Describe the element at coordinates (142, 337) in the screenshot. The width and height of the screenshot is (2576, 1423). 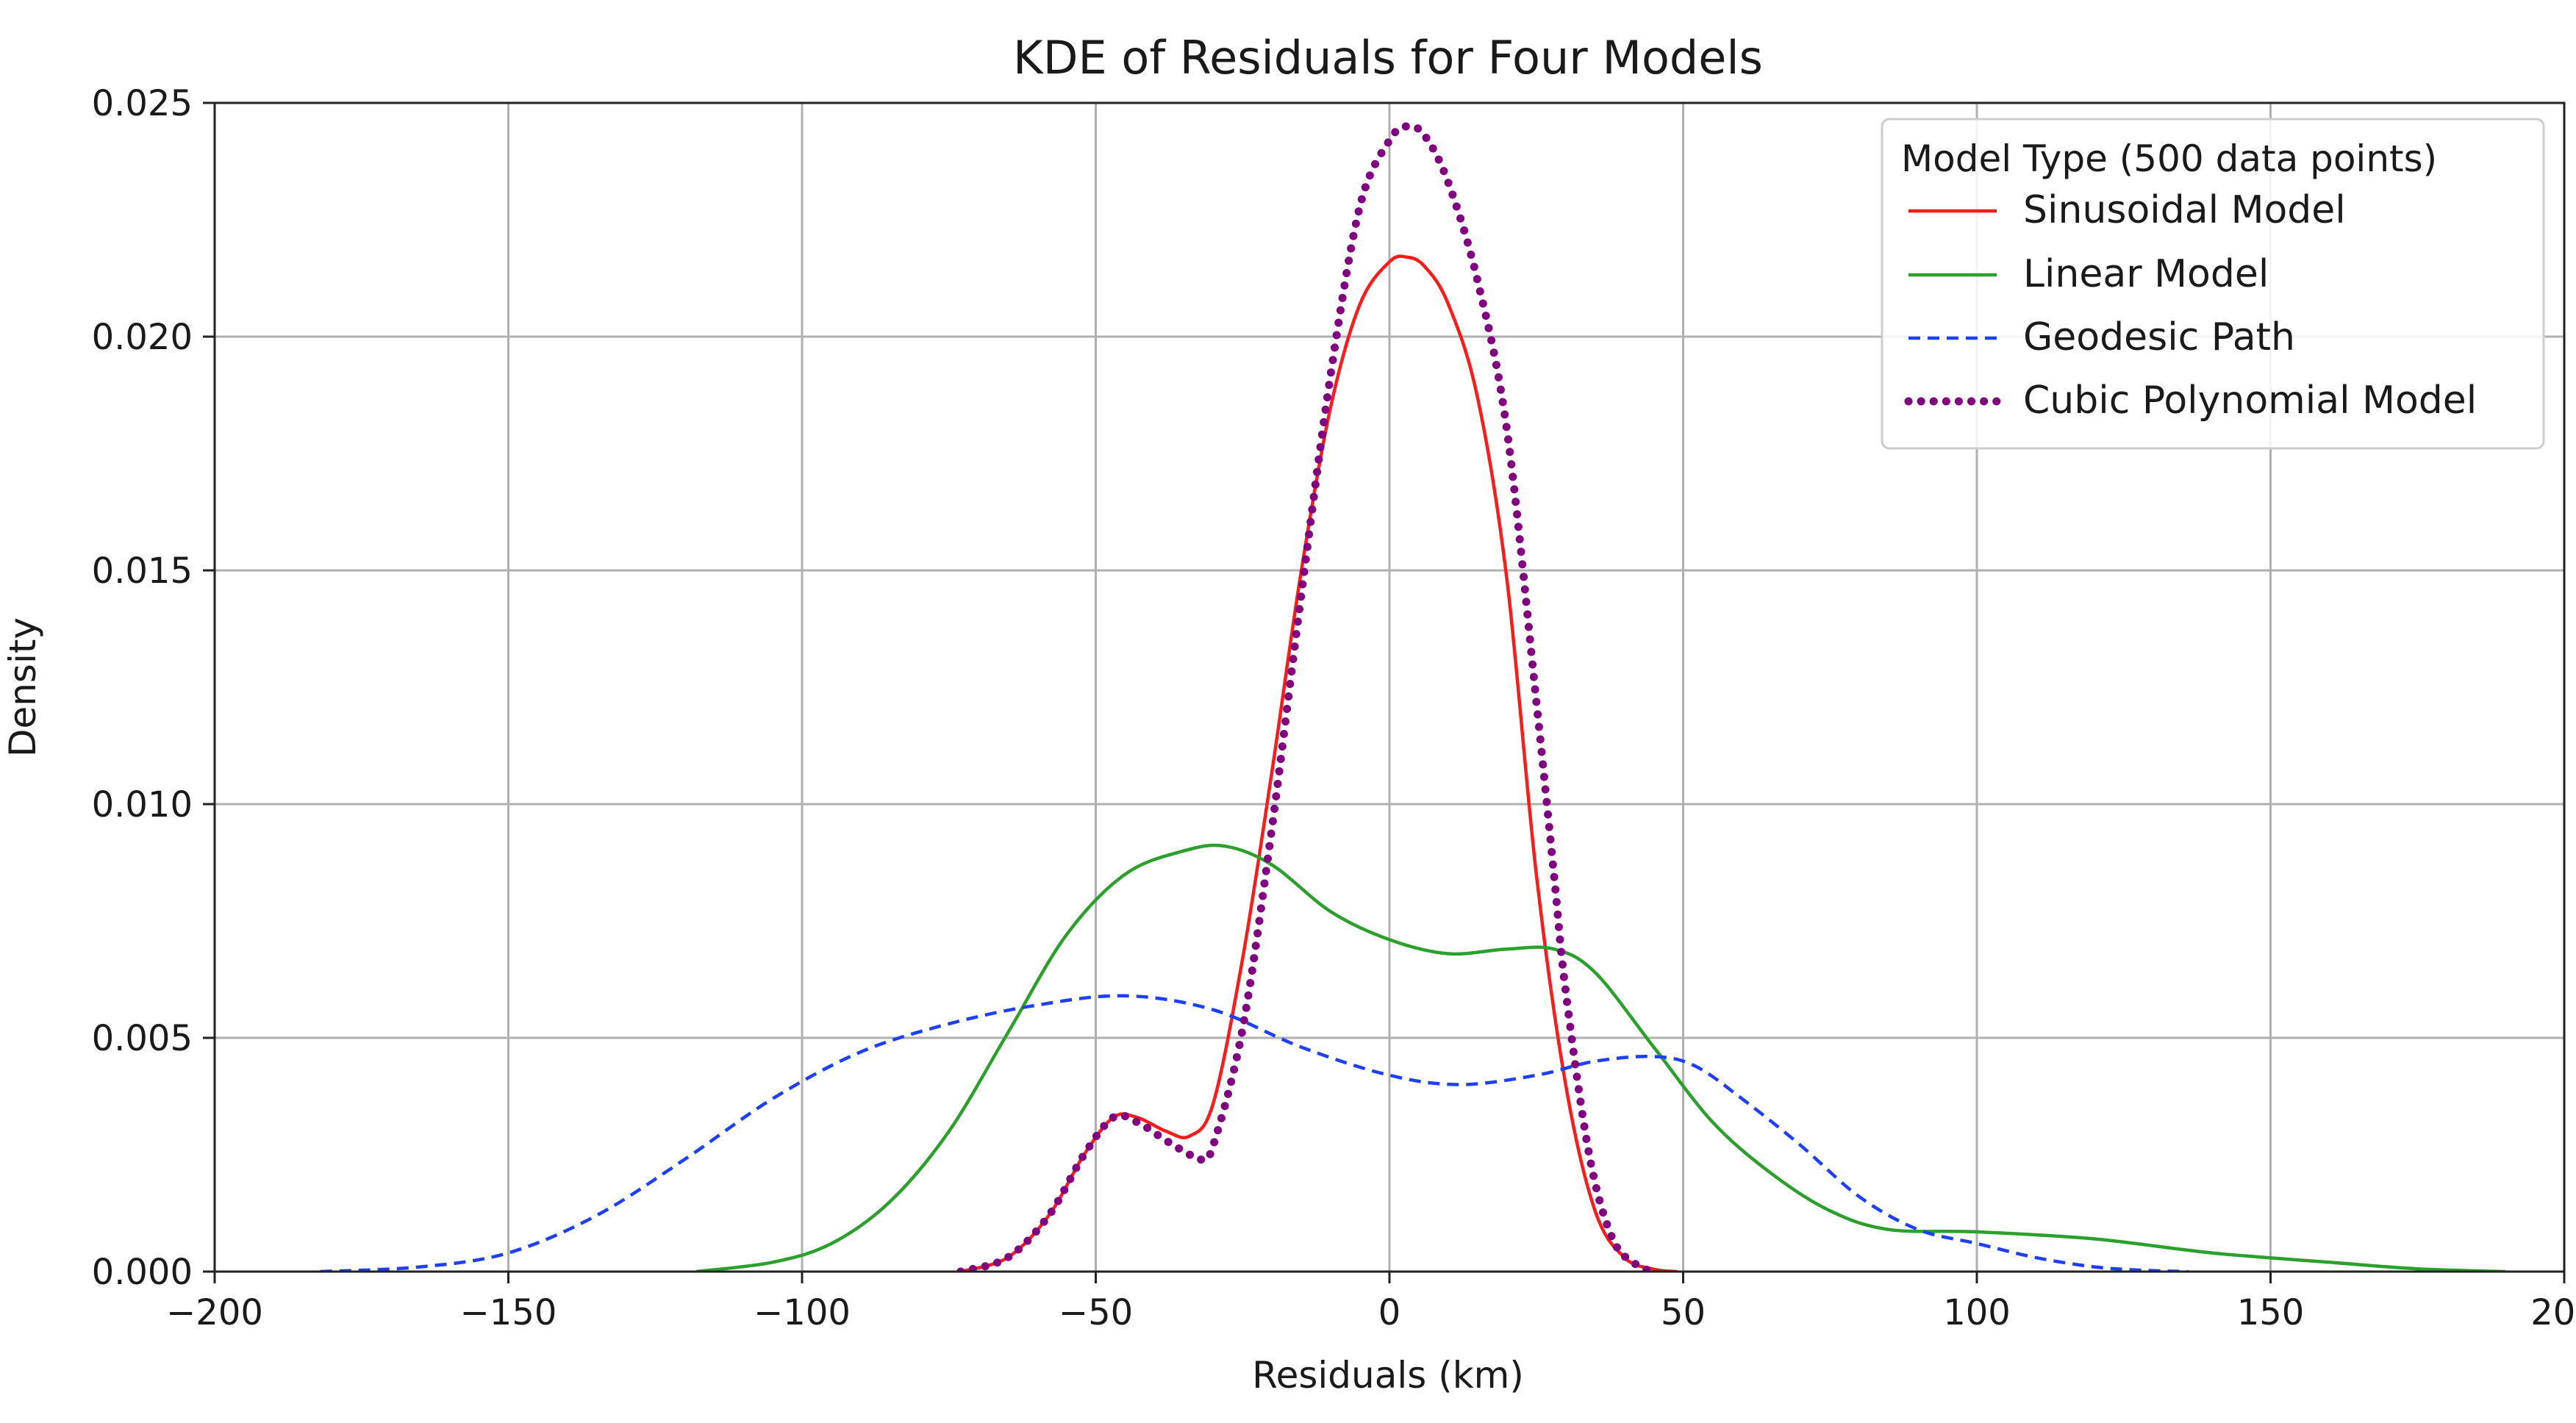
I see `y-tick-label: 0.020` at that location.